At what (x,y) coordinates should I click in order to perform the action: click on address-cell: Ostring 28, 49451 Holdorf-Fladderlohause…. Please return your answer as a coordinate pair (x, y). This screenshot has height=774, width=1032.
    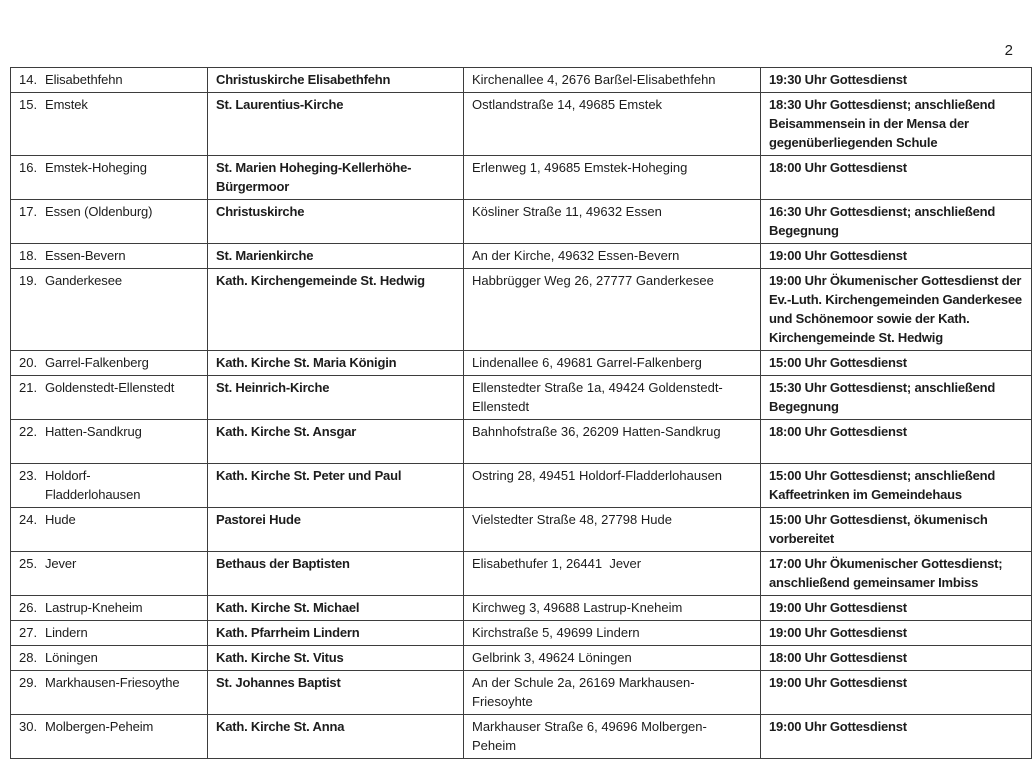
    Looking at the image, I should click on (612, 485).